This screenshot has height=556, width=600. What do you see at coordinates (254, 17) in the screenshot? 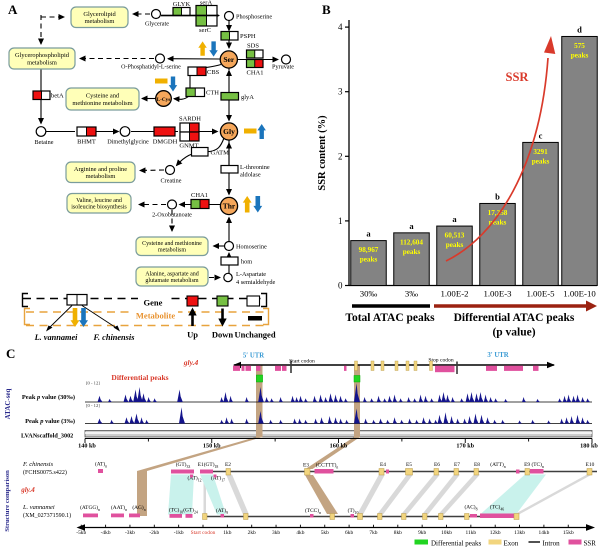
I see `svg-text: Phosphoserine` at bounding box center [254, 17].